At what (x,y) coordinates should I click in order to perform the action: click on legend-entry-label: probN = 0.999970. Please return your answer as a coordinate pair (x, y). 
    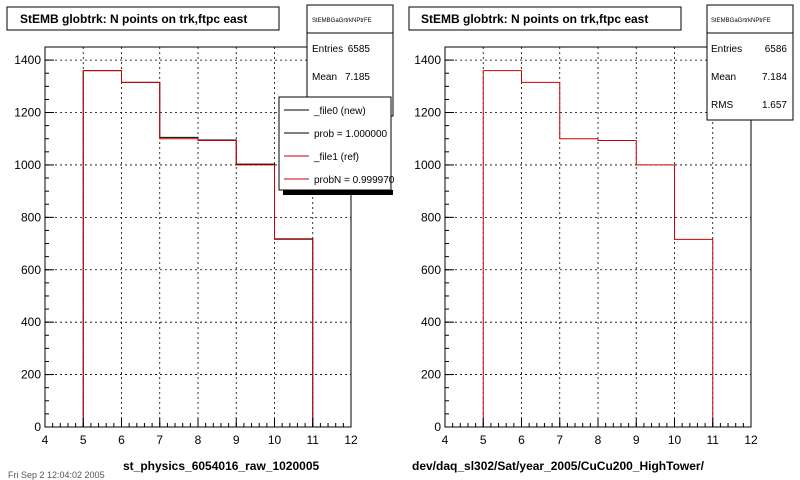
    Looking at the image, I should click on (354, 180).